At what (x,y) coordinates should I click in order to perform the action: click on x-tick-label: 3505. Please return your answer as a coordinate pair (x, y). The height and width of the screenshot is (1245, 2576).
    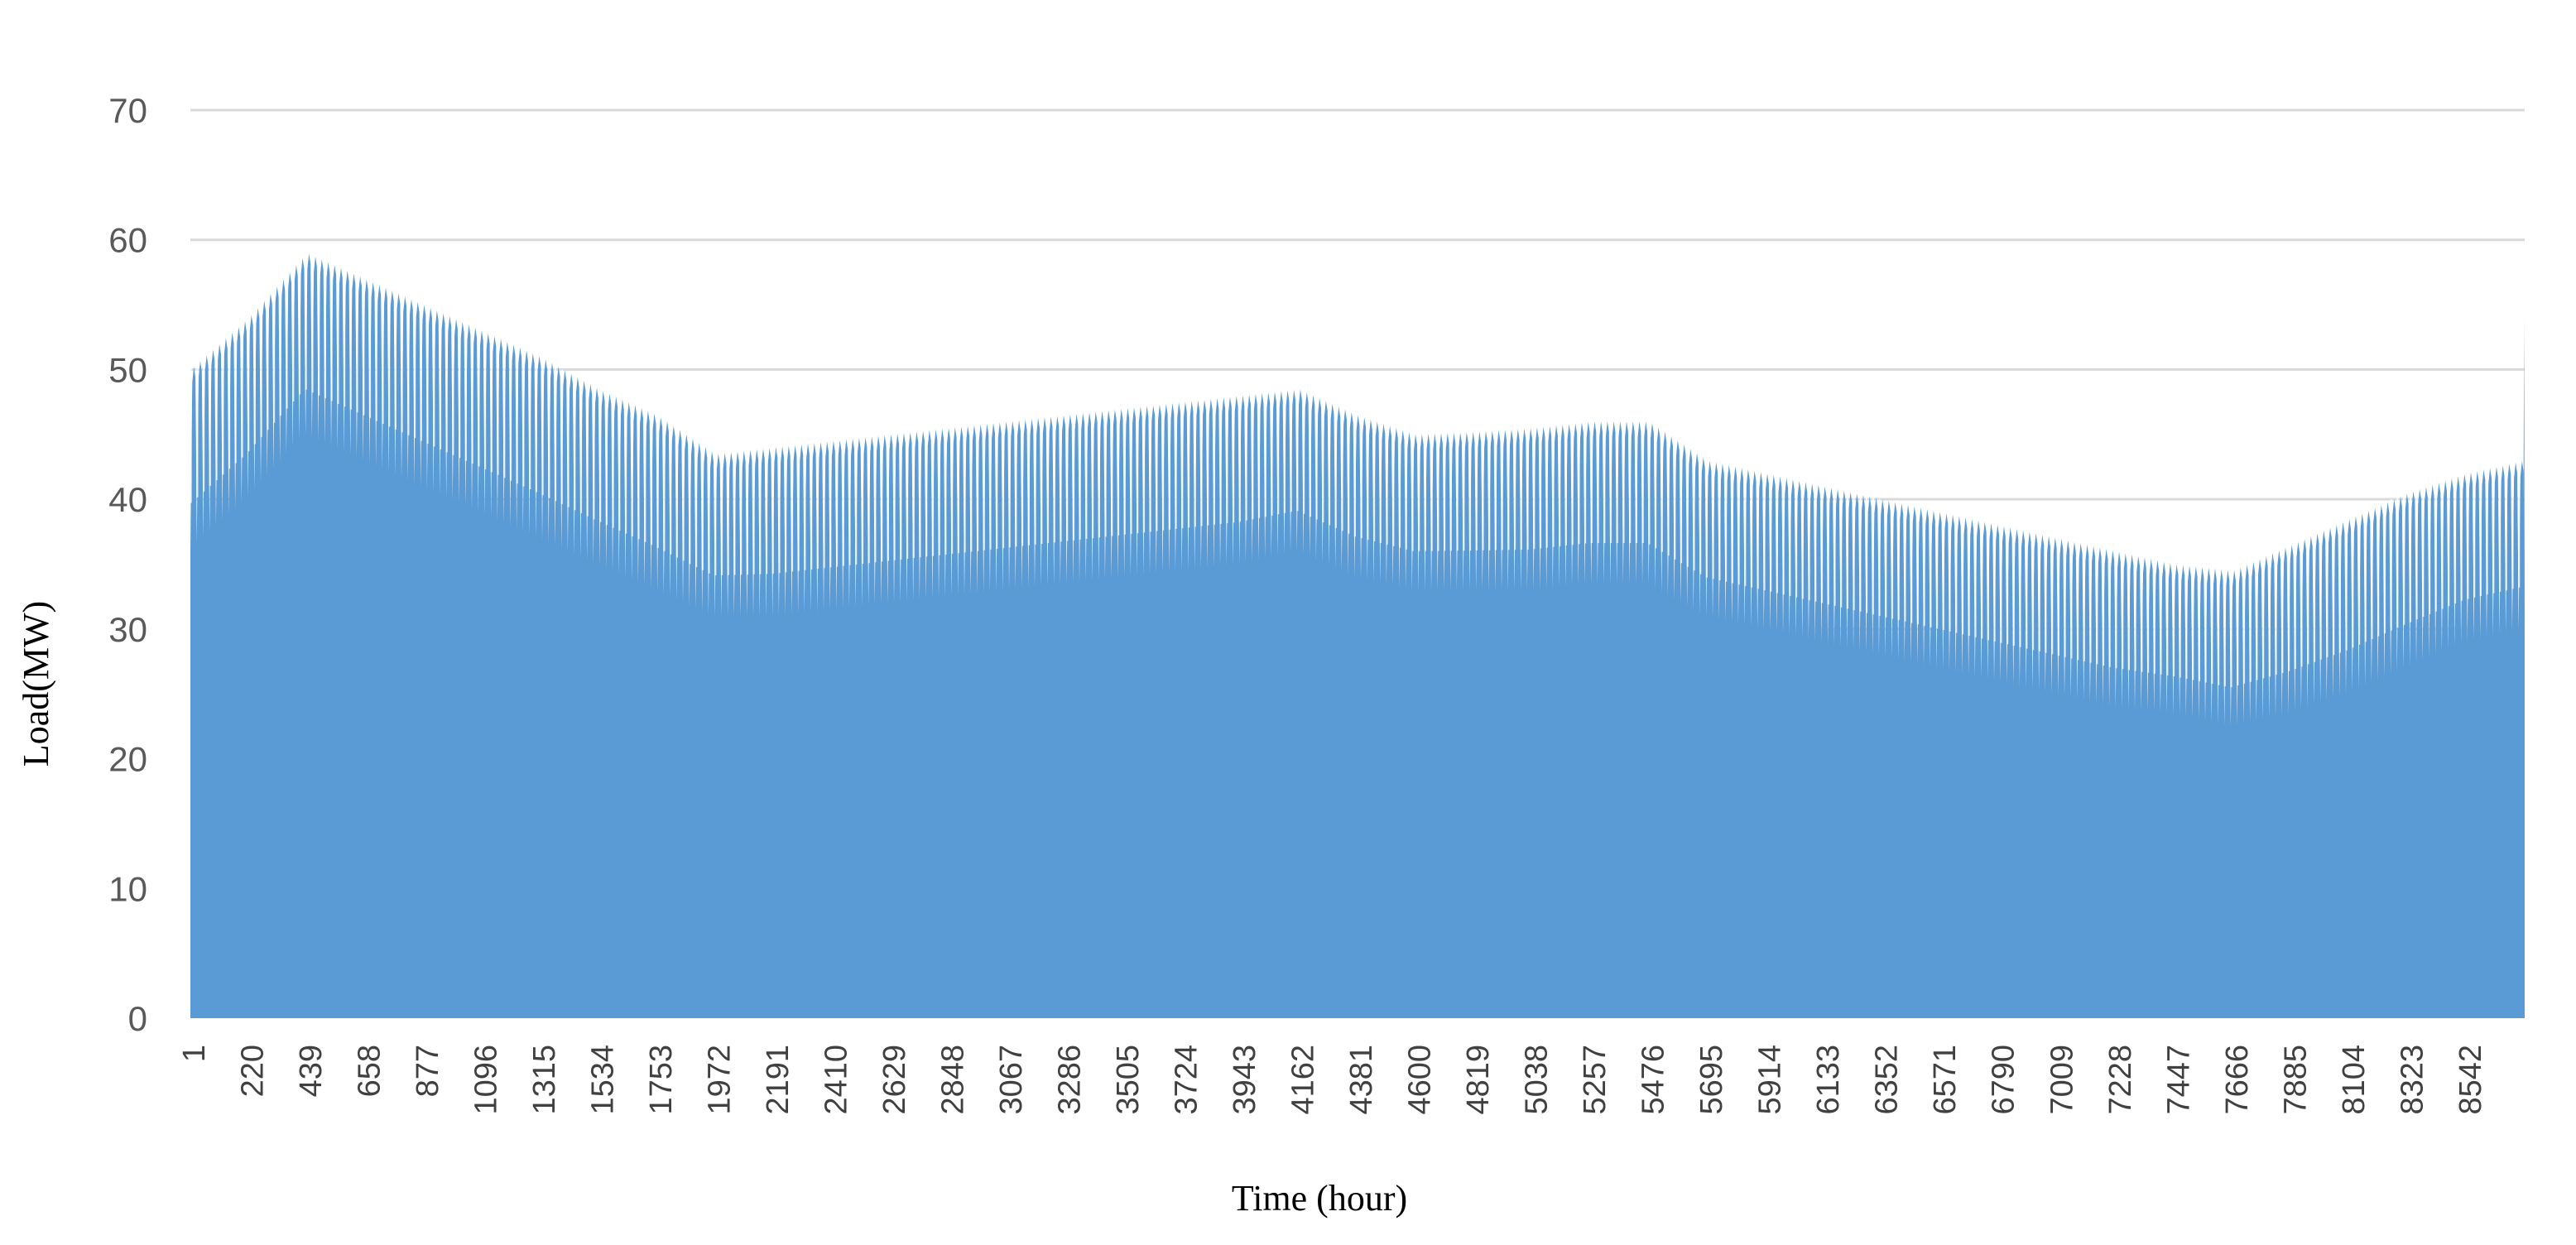
    Looking at the image, I should click on (1128, 1080).